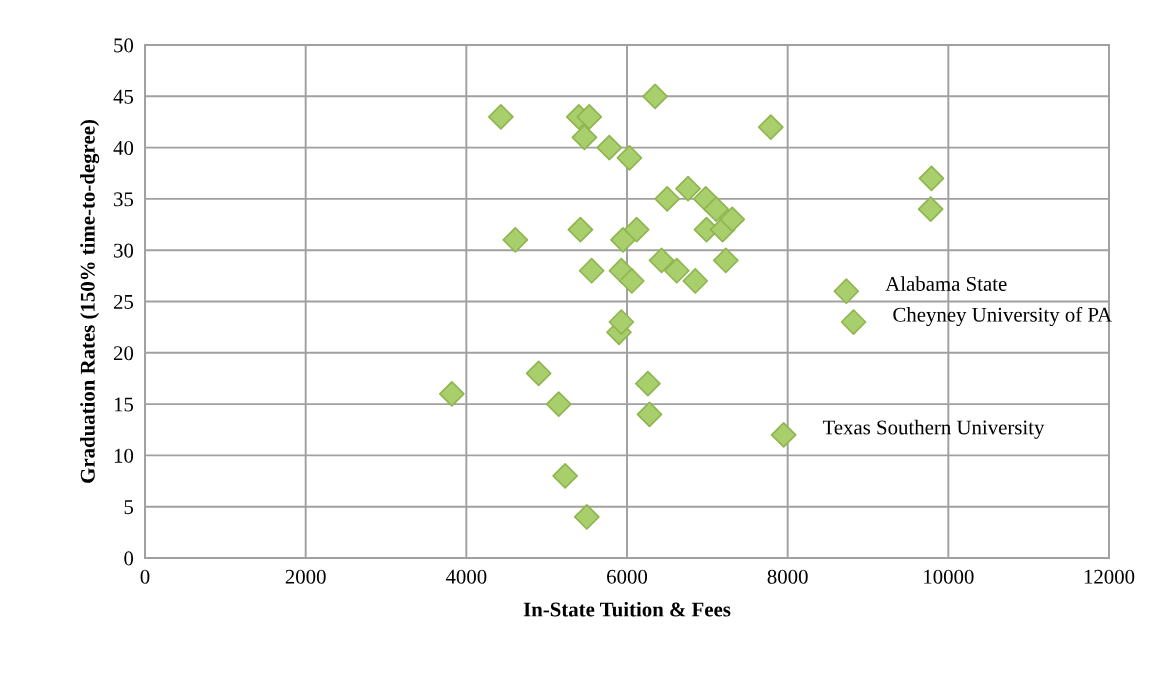 Image resolution: width=1153 pixels, height=679 pixels. I want to click on annotation: Texas Southern University, so click(933, 429).